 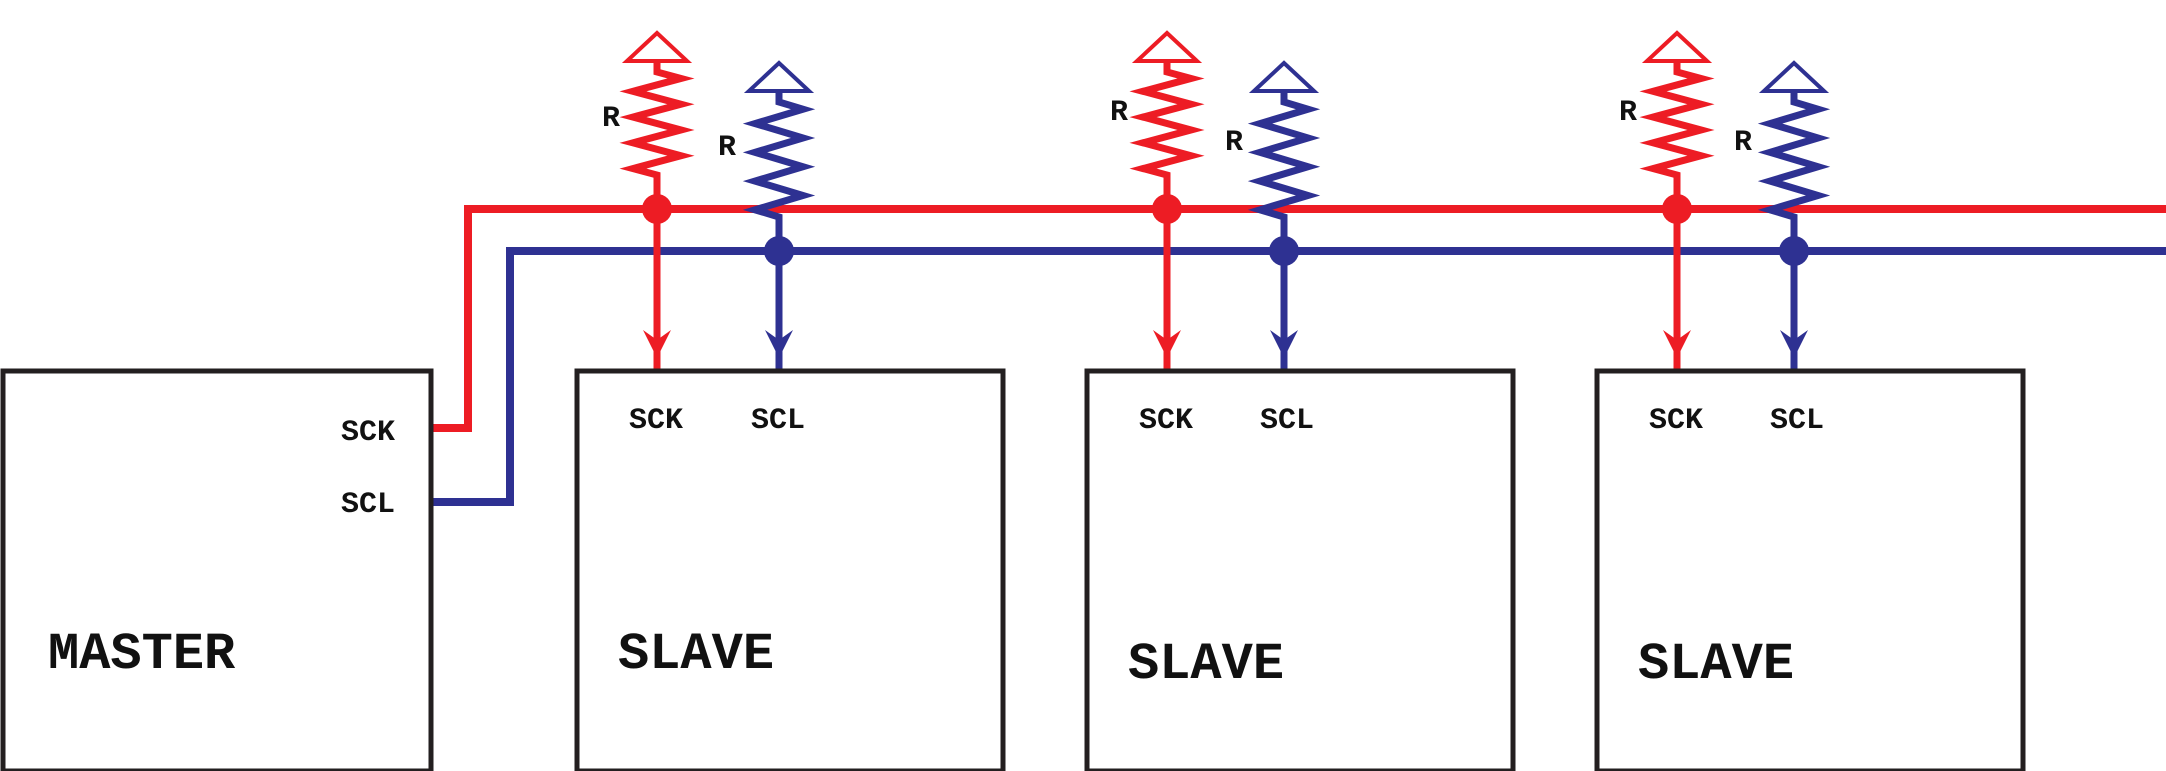 I want to click on master-sck-label: SCK, so click(x=368, y=433).